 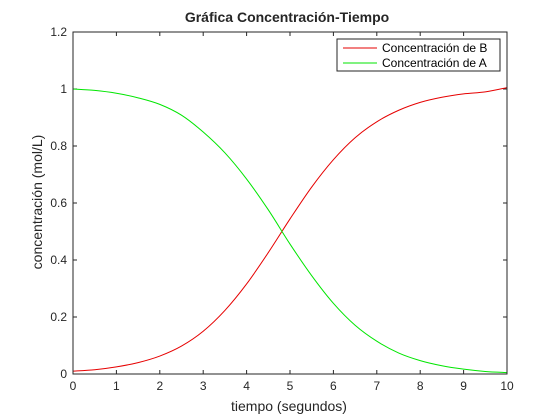 What do you see at coordinates (37, 202) in the screenshot?
I see `y-axis-label: concentración (mol/L)` at bounding box center [37, 202].